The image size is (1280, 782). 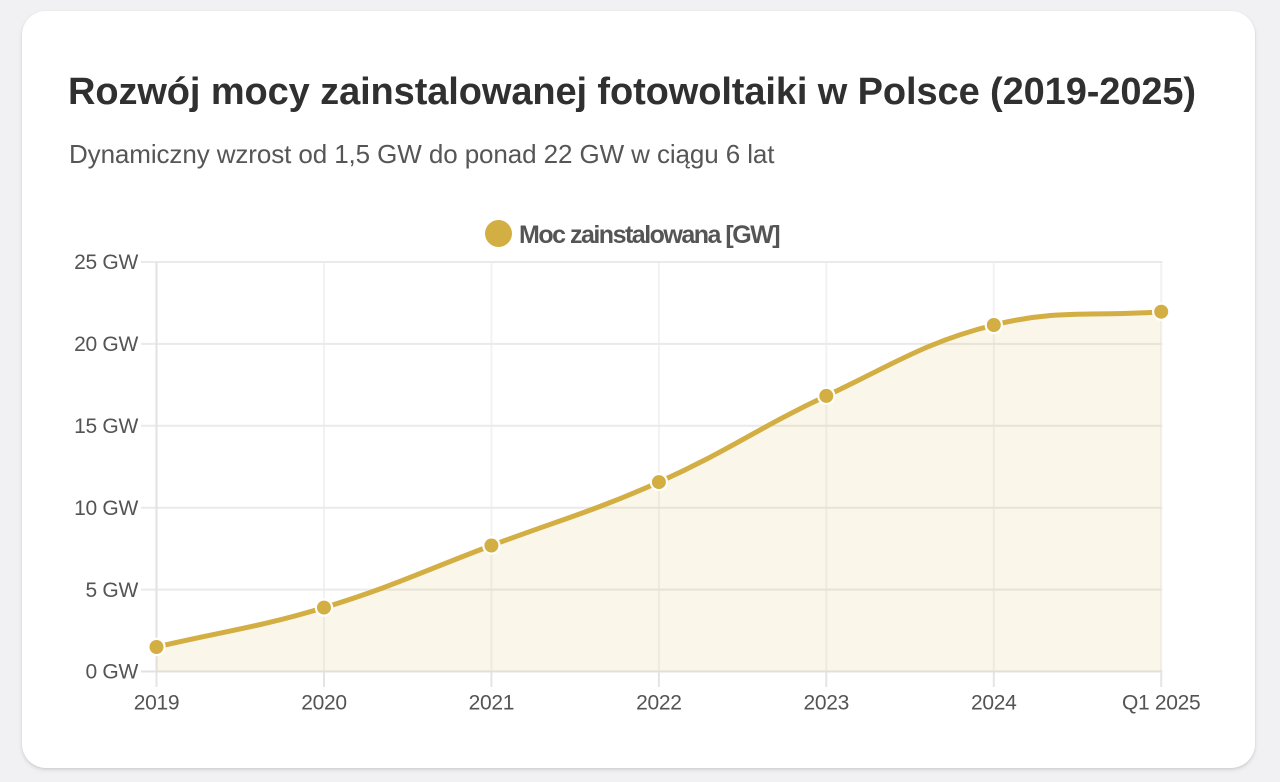 What do you see at coordinates (492, 702) in the screenshot?
I see `svg-text: 2021` at bounding box center [492, 702].